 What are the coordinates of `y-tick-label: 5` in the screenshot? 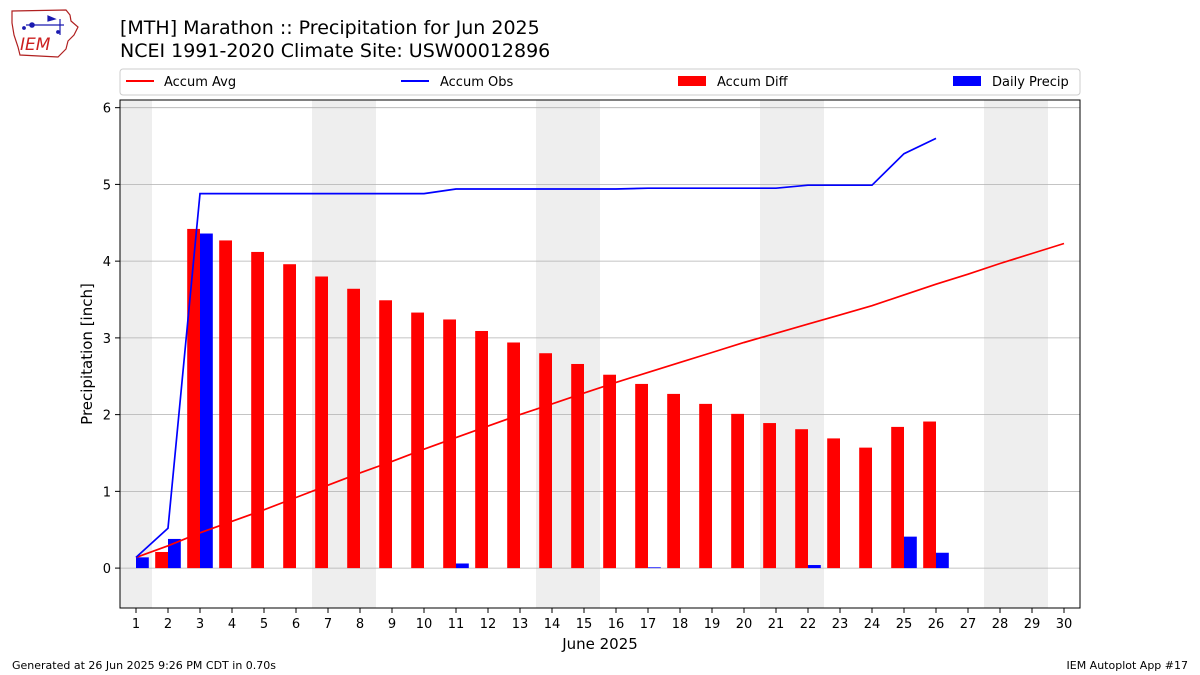 It's located at (107, 185).